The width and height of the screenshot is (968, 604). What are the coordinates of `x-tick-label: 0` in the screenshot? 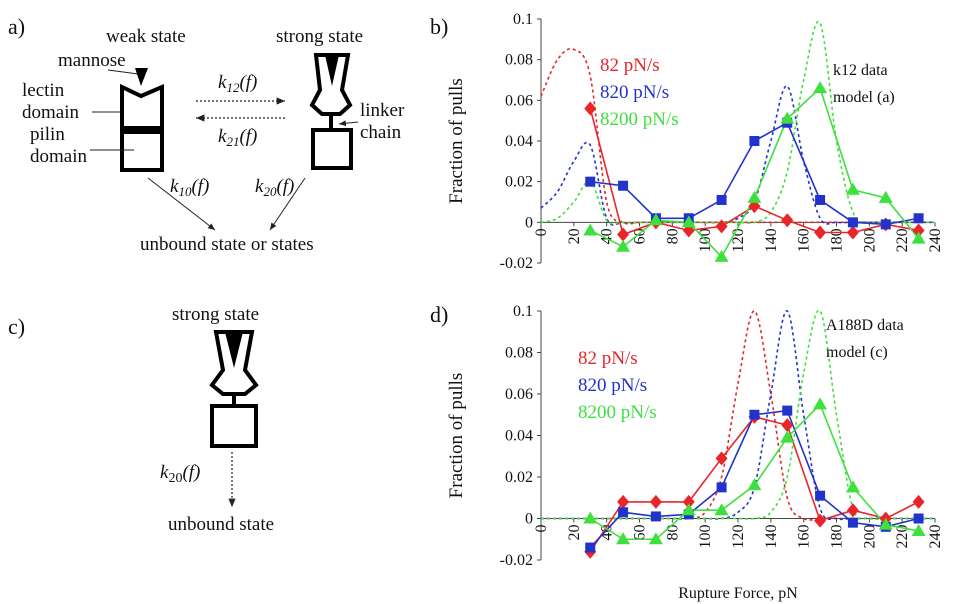 It's located at (541, 232).